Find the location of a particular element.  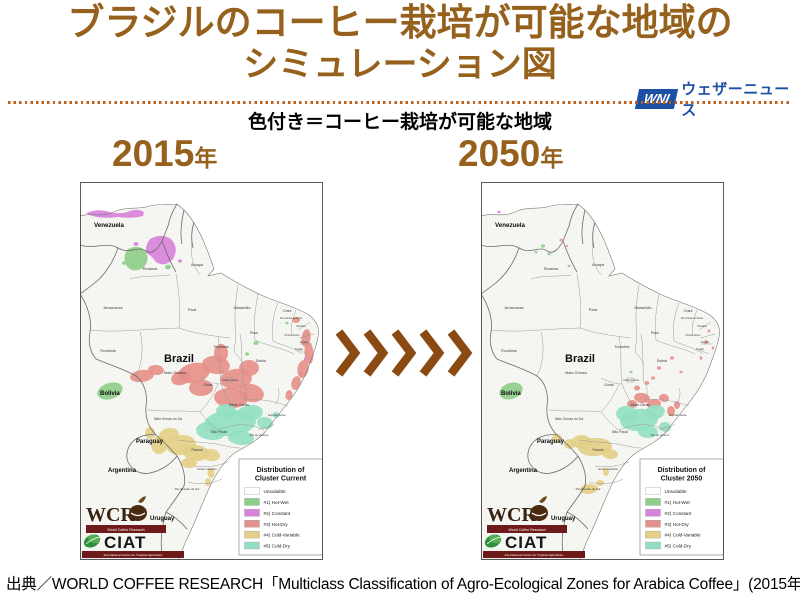

wcr-logo: WCR World Coffee Research is located at coordinates (527, 514).